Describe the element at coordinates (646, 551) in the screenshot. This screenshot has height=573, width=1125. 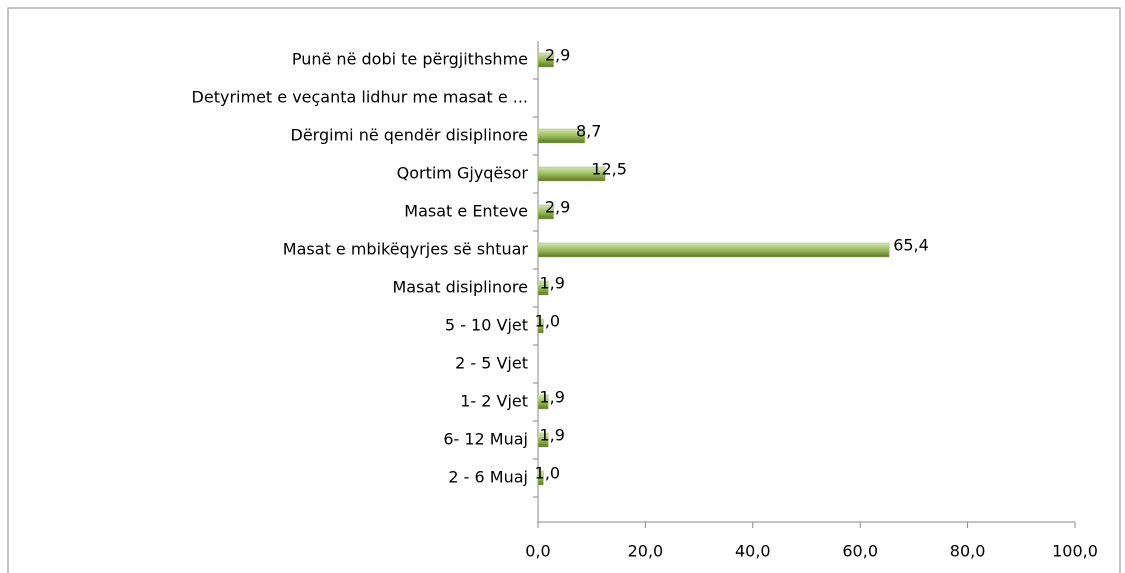
I see `x-tick-label: 20,0` at that location.